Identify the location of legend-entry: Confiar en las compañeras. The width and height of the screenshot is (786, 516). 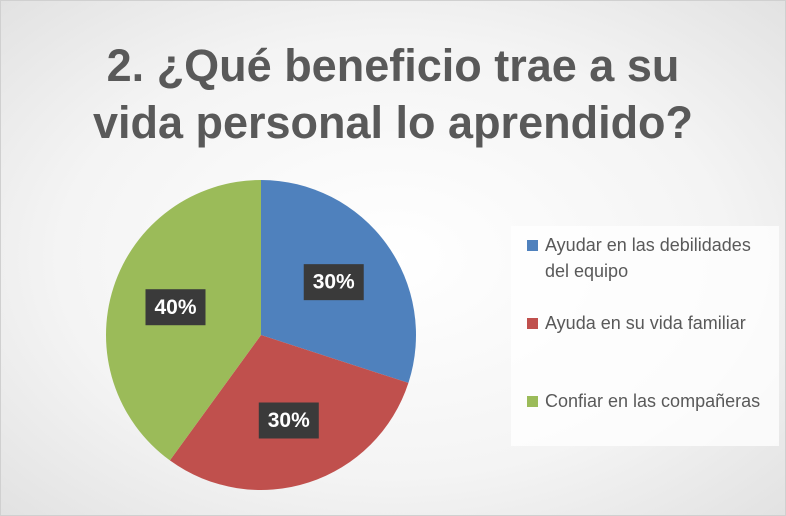
(651, 401).